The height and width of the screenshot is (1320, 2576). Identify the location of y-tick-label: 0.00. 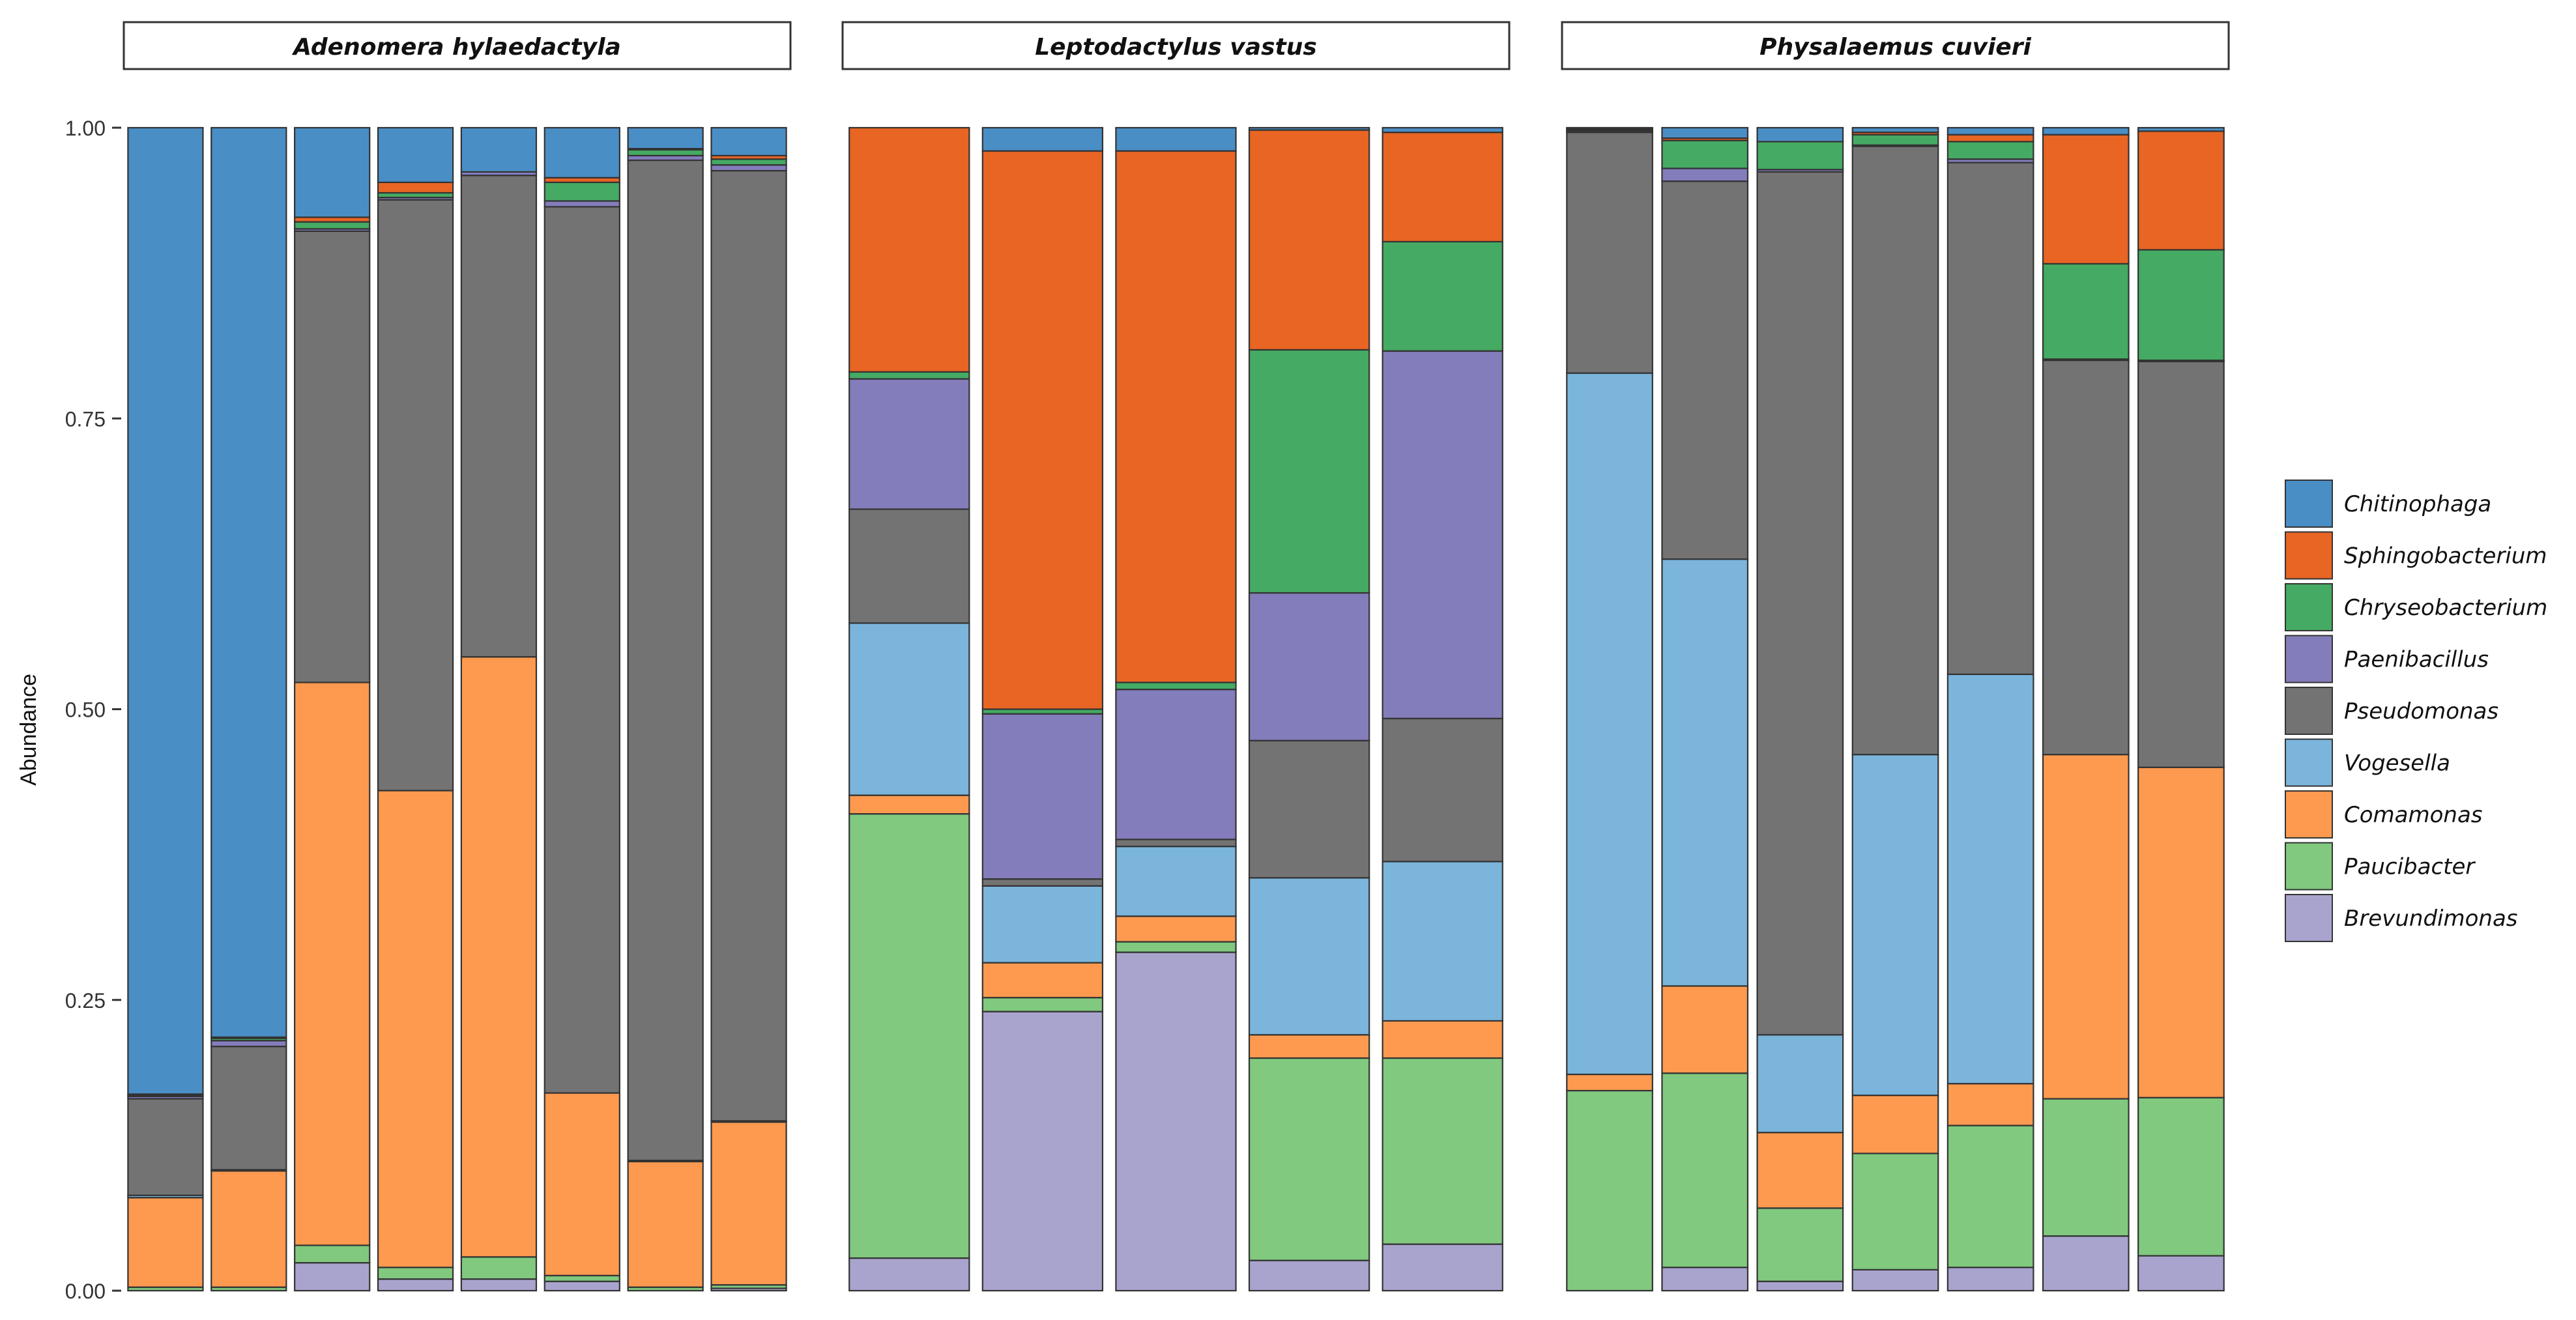
(86, 1292).